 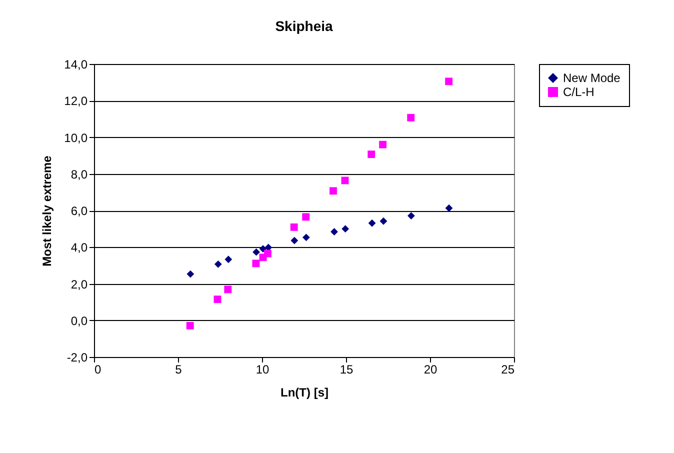 I want to click on y-tick-label: -2,0, so click(x=77, y=357).